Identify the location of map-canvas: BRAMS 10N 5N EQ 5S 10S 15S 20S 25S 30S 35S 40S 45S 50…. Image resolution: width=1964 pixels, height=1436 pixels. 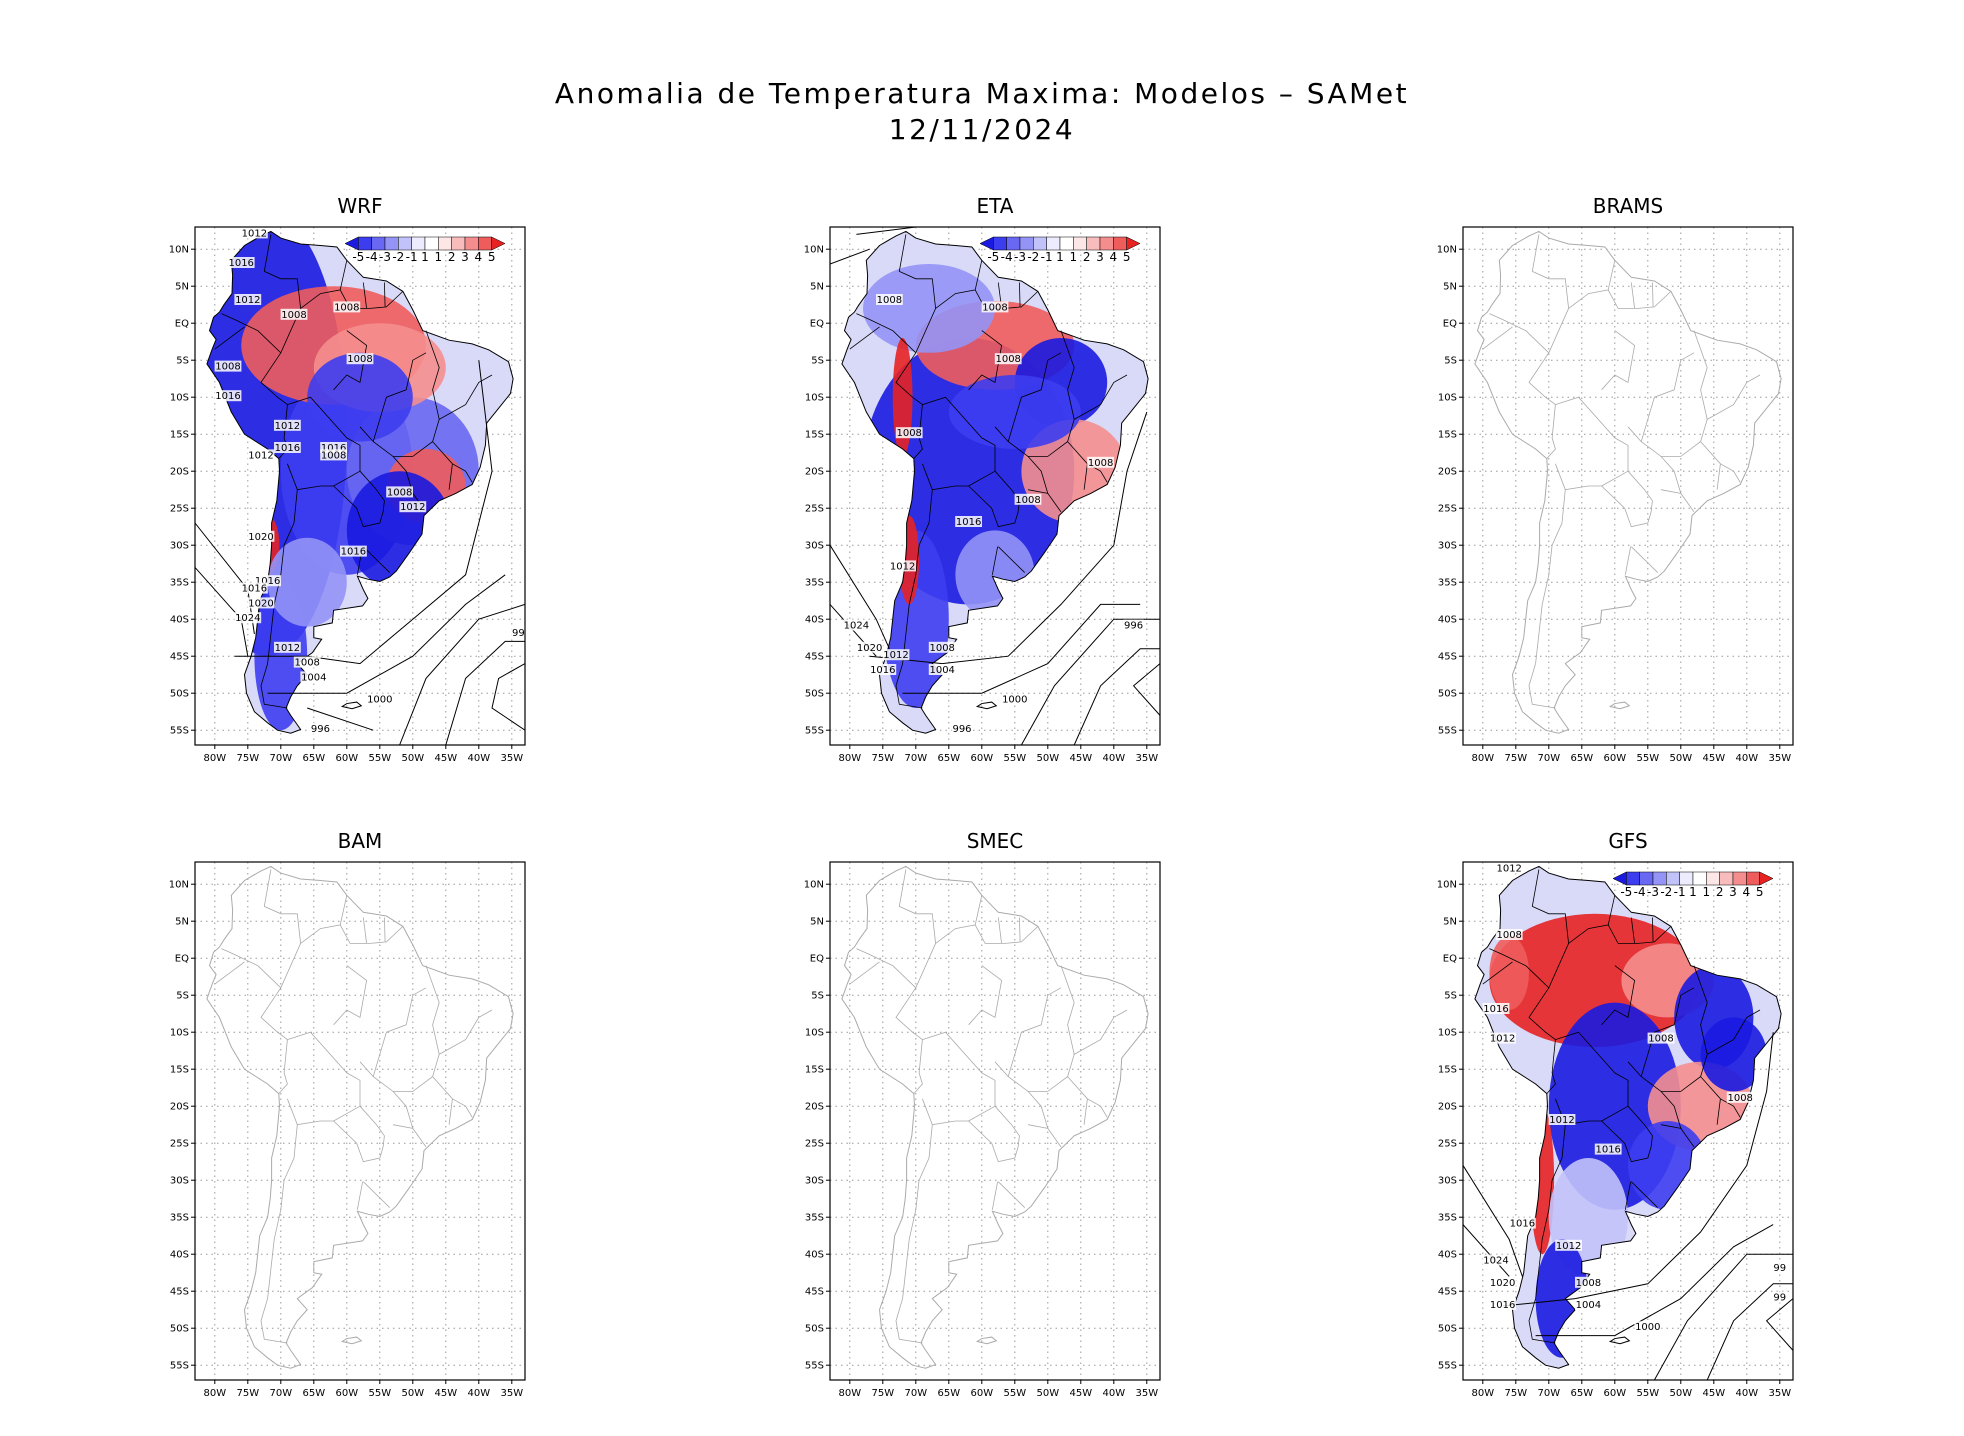
(1615, 479).